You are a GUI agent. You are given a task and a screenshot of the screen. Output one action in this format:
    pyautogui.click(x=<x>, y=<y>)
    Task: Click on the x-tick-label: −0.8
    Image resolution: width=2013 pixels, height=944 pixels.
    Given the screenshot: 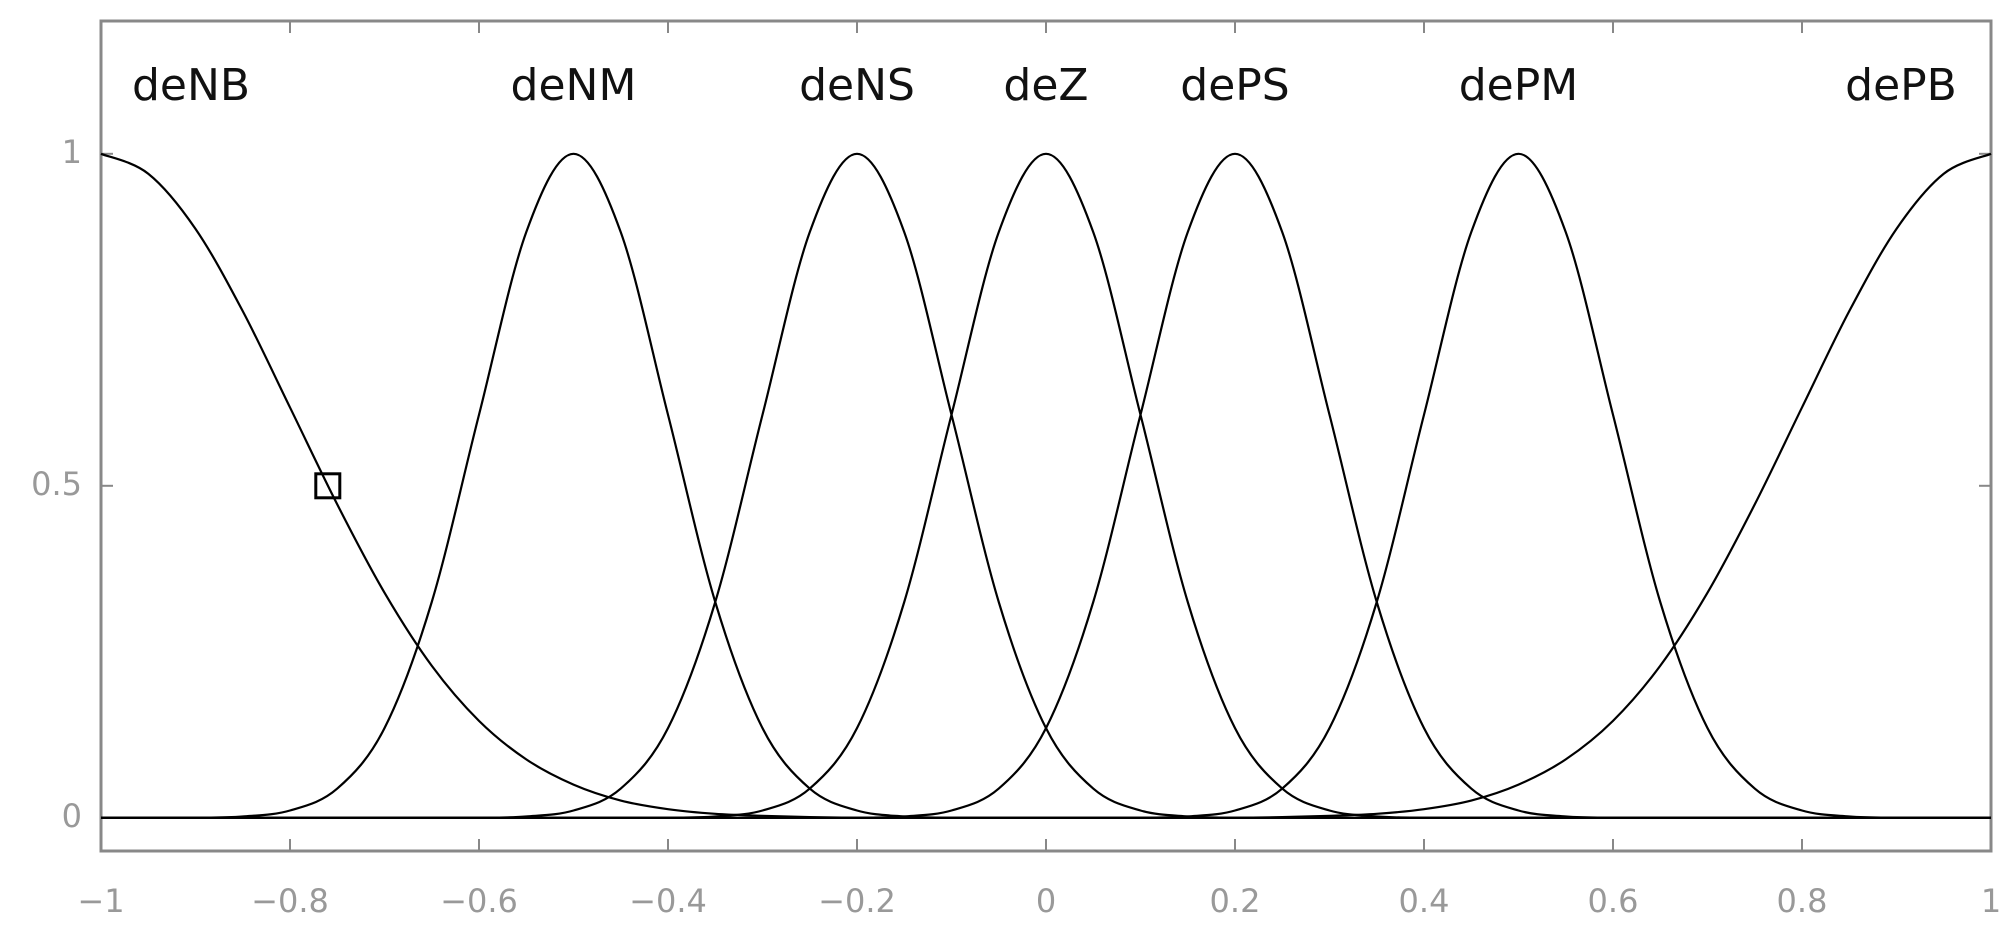 What is the action you would take?
    pyautogui.click(x=290, y=901)
    